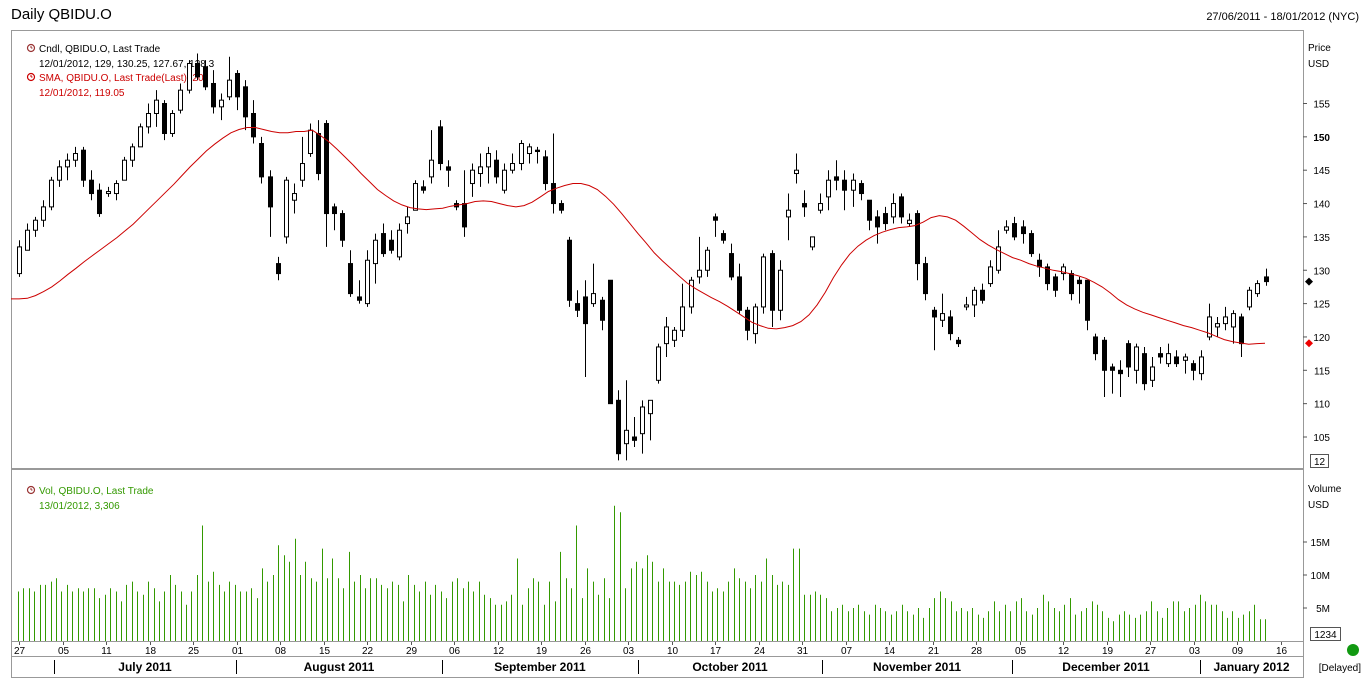 This screenshot has width=1366, height=696. What do you see at coordinates (325, 651) in the screenshot?
I see `day-tick-label: 15` at bounding box center [325, 651].